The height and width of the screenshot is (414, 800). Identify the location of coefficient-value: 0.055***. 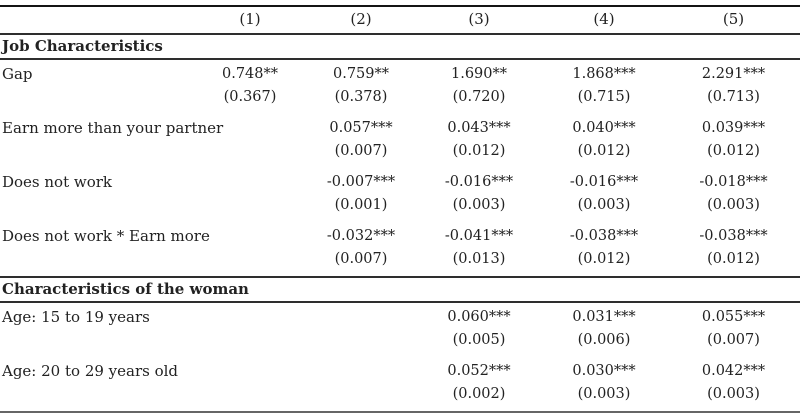
(733, 317).